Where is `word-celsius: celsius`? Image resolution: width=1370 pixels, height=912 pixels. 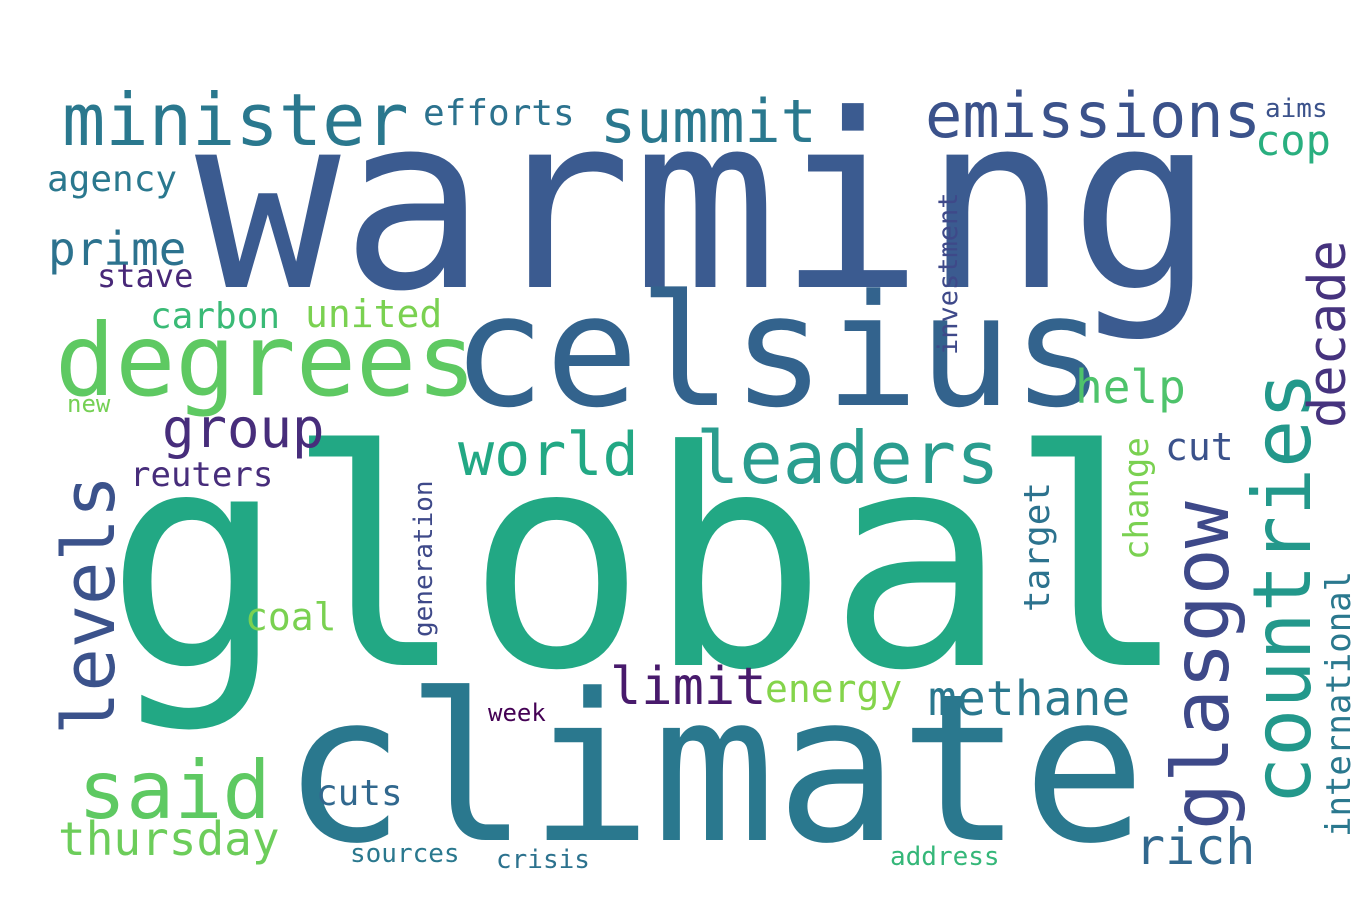
word-celsius: celsius is located at coordinates (778, 351).